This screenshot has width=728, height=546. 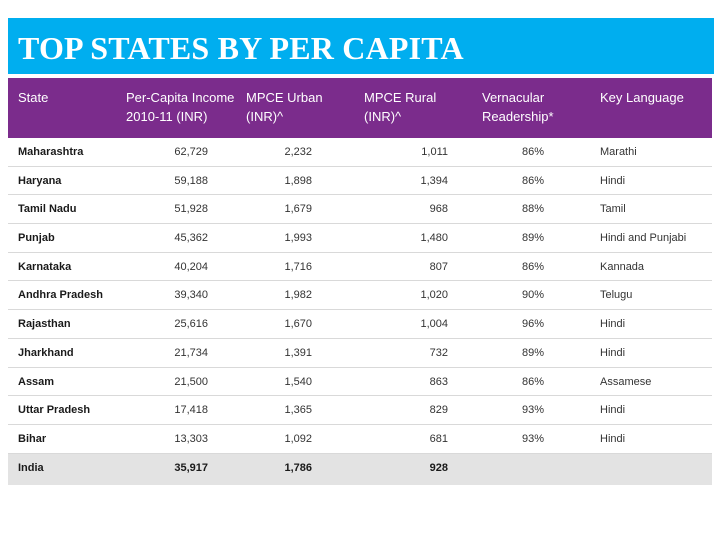 I want to click on cell-urban: 1,540, so click(x=298, y=381).